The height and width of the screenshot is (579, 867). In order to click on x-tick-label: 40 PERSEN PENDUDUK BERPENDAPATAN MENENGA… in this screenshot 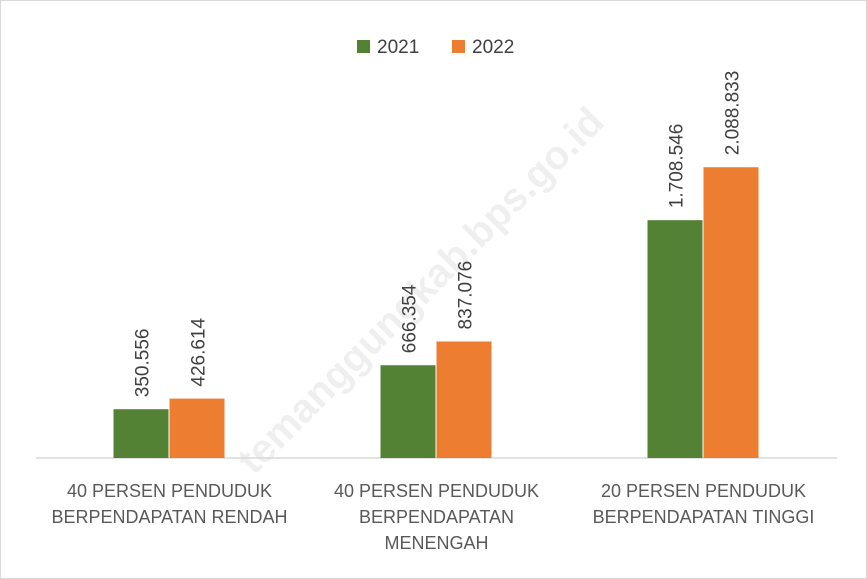, I will do `click(436, 517)`.